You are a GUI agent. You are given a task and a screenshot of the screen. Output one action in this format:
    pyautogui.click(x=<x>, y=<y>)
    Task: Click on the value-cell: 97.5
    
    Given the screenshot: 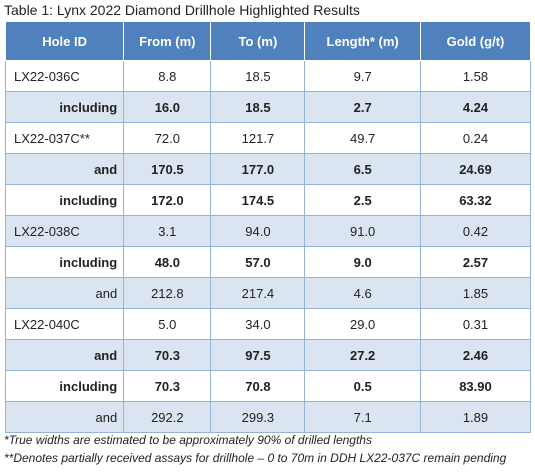 What is the action you would take?
    pyautogui.click(x=258, y=355)
    